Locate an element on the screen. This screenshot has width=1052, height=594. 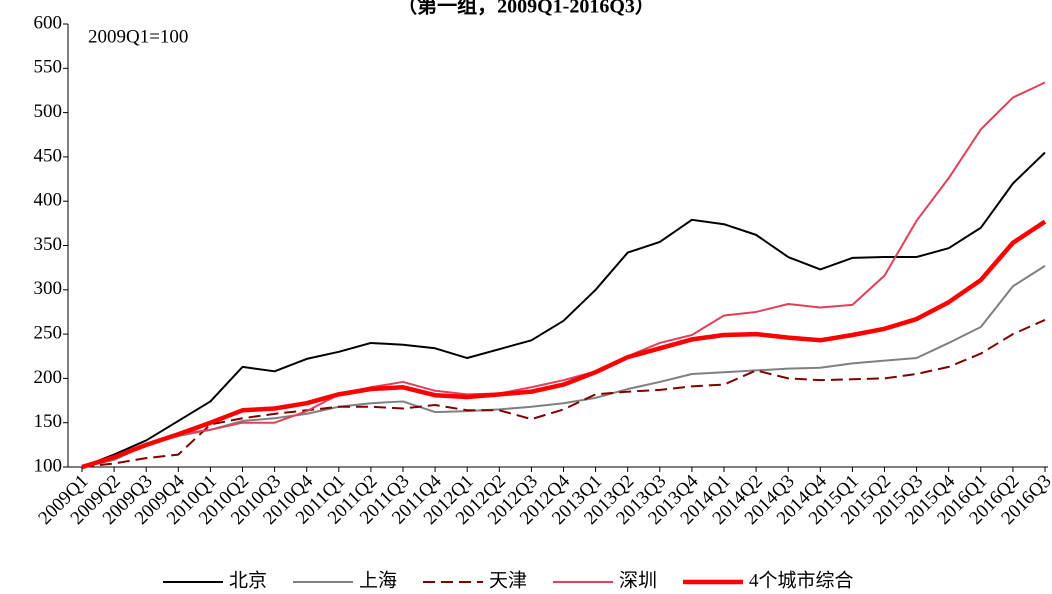
legend-label: 4个城市综合 is located at coordinates (801, 580).